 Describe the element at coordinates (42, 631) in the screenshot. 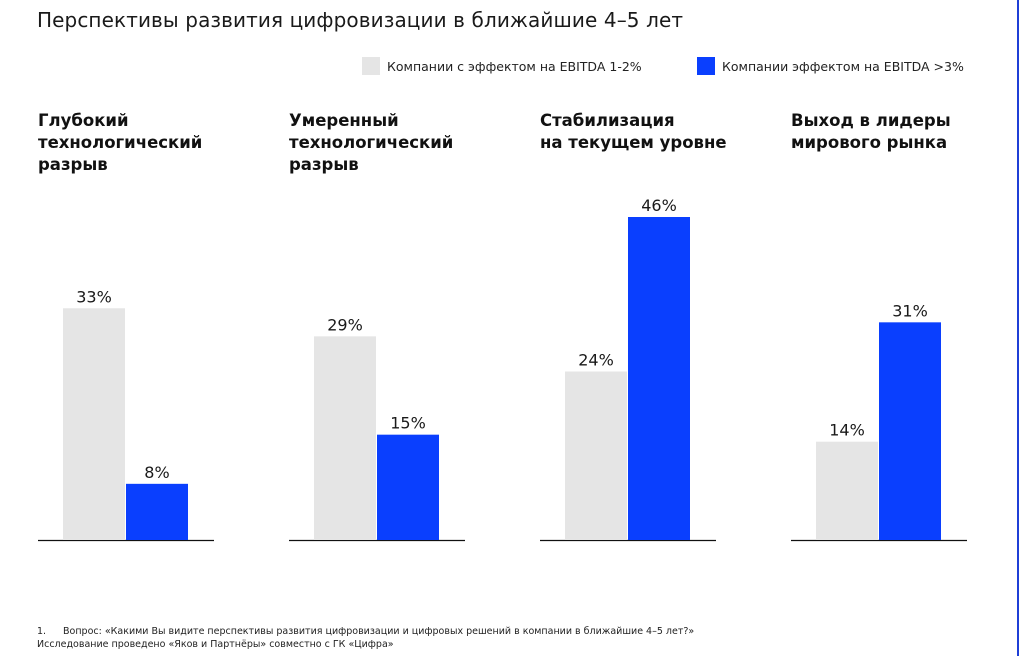

I see `footnote-number: 1.` at that location.